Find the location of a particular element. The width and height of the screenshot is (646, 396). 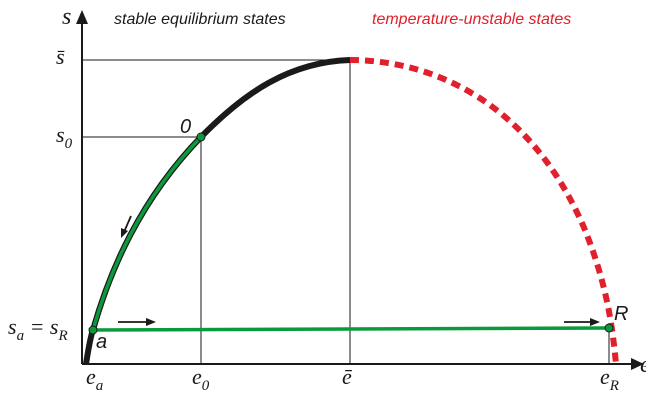

right-arrow-left-head is located at coordinates (151, 322).